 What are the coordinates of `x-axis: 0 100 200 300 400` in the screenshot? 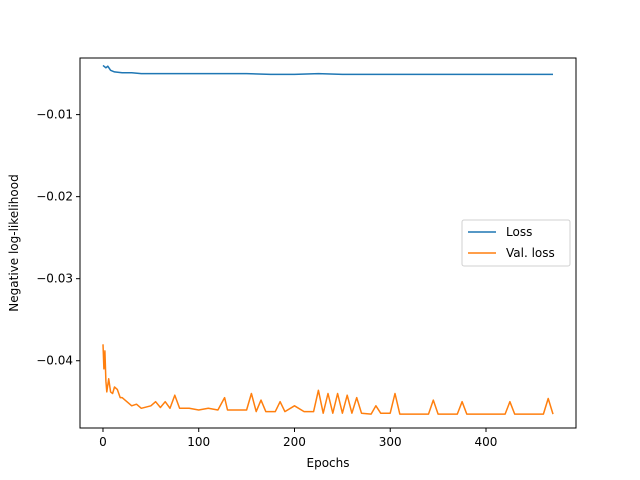 It's located at (298, 438).